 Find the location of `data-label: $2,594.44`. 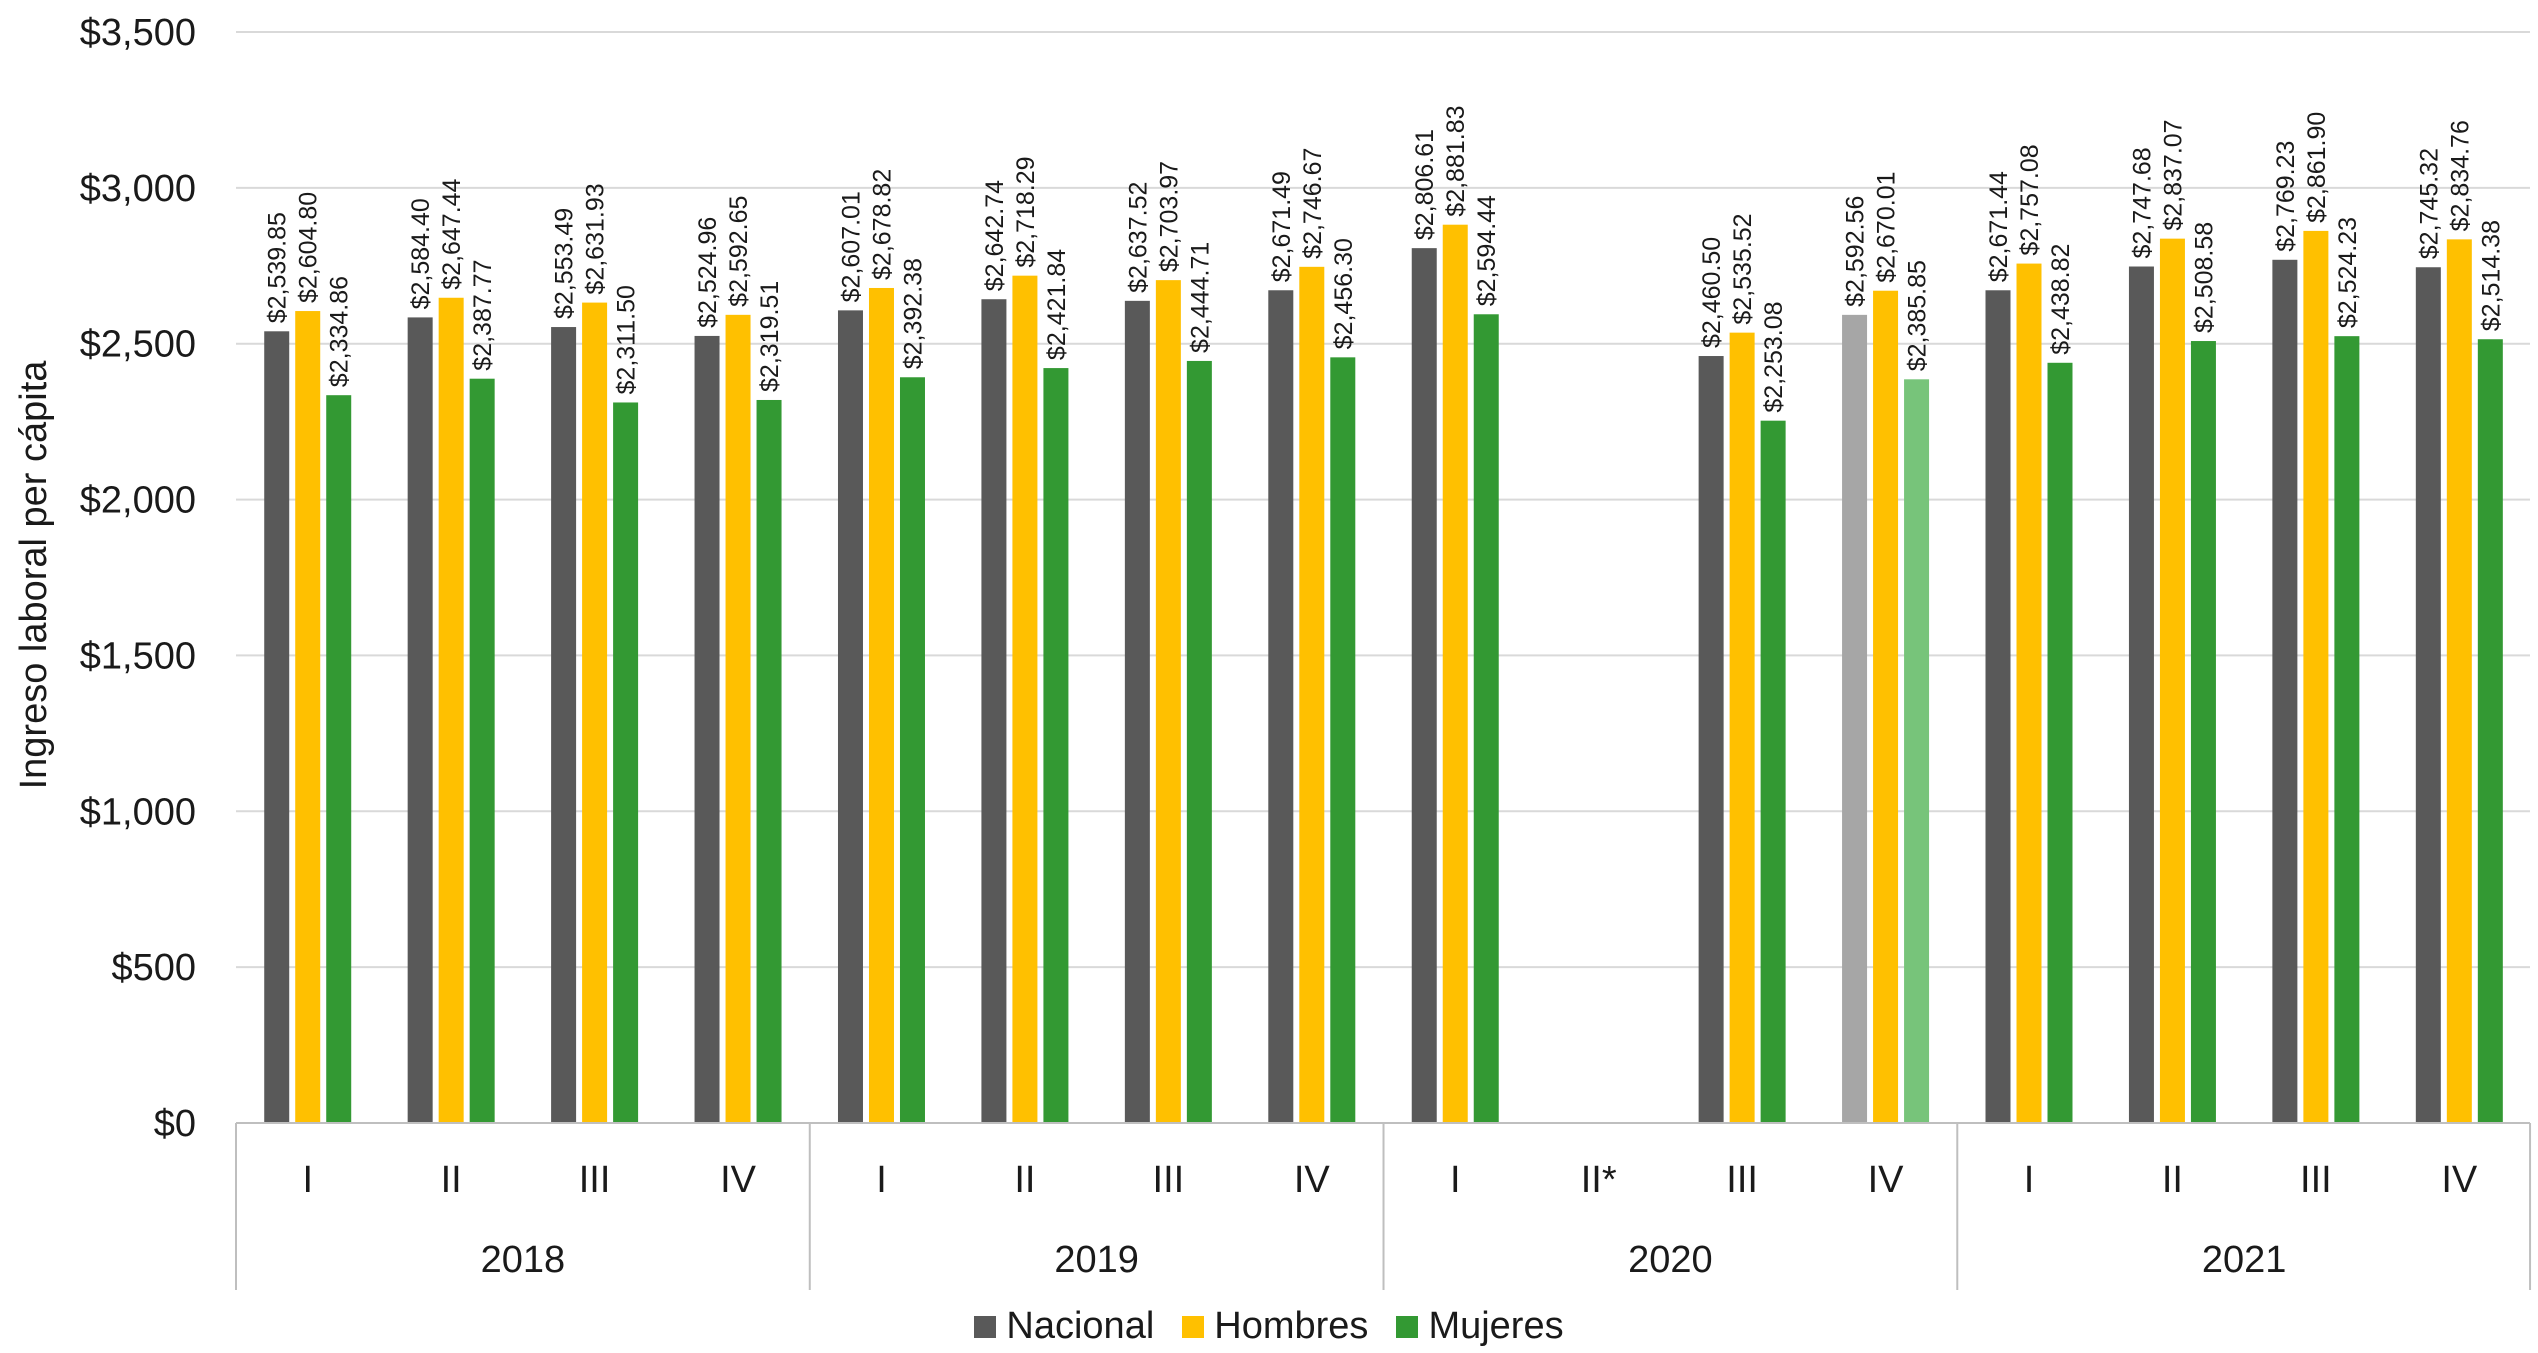

data-label: $2,594.44 is located at coordinates (1487, 250).